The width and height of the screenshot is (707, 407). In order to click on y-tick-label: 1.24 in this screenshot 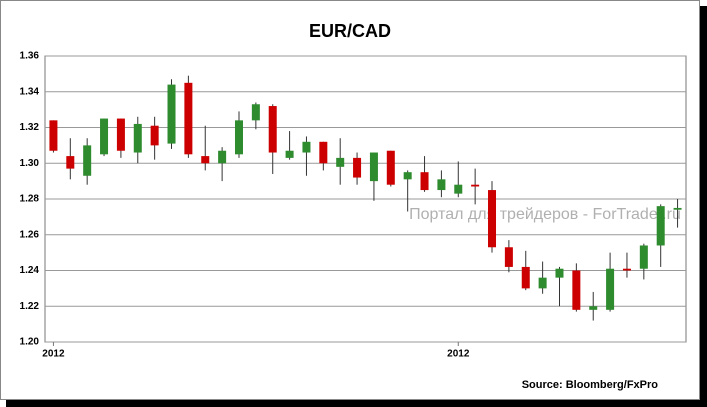, I will do `click(30, 270)`.